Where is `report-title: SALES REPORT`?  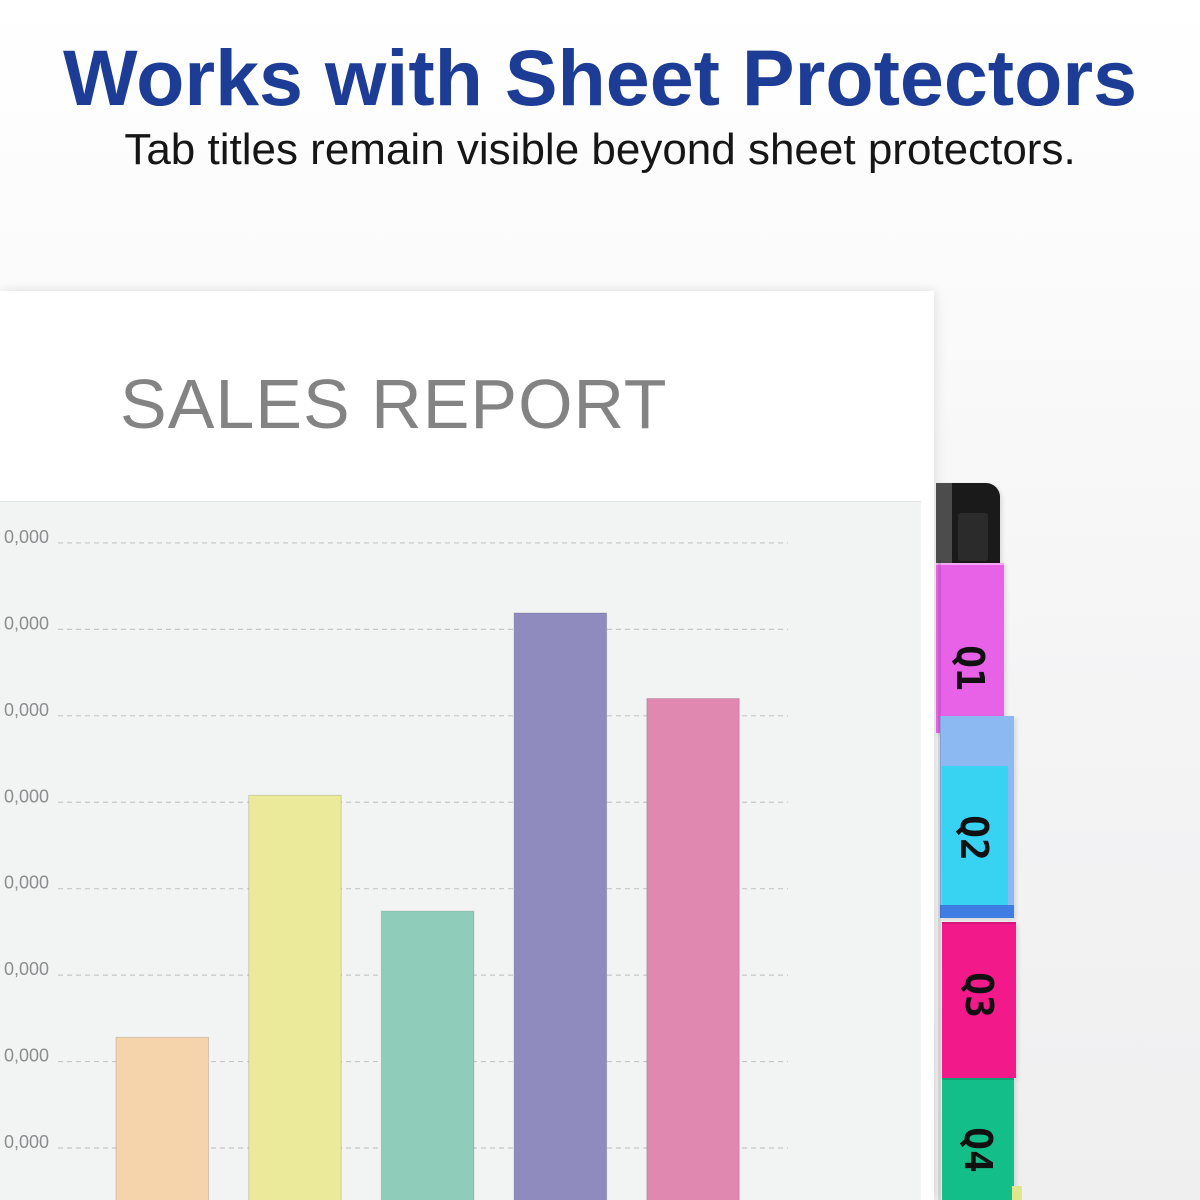 report-title: SALES REPORT is located at coordinates (394, 404).